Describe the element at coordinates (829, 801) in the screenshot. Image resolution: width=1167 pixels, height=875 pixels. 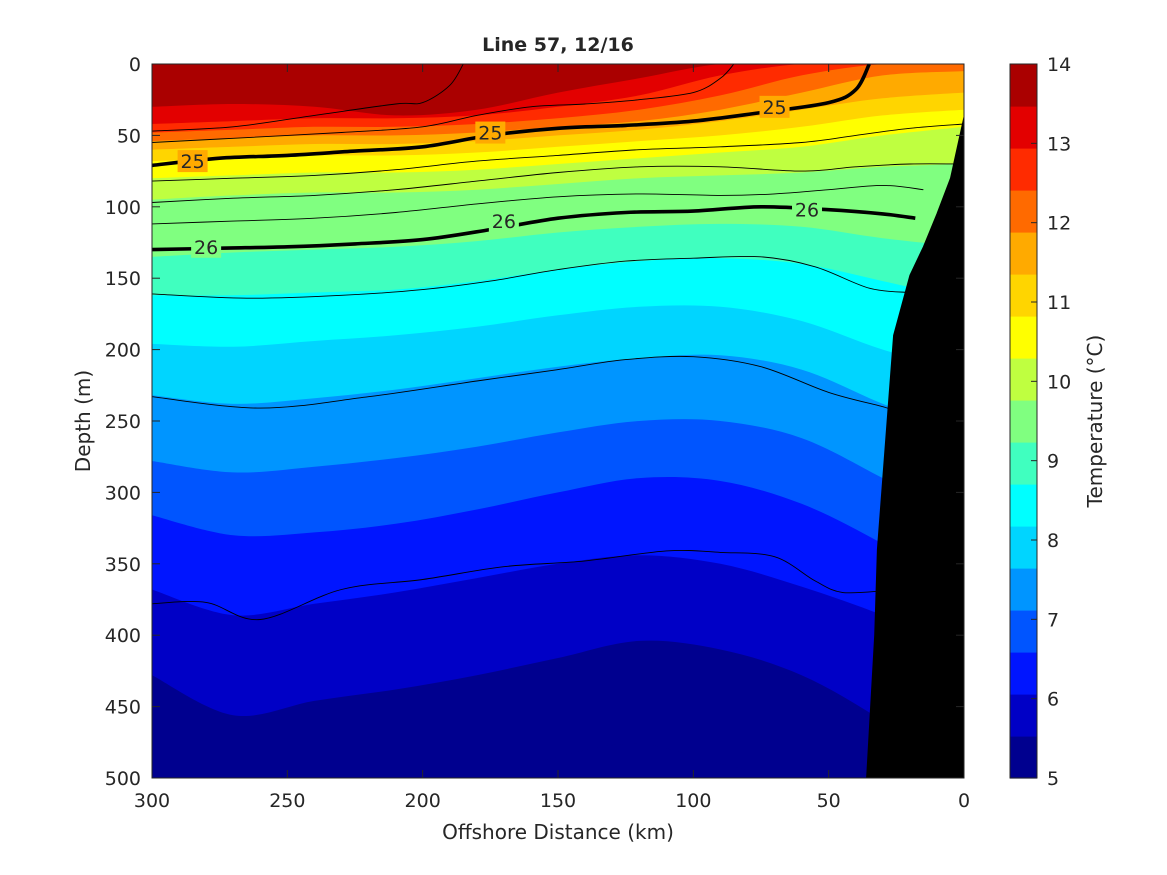
I see `x-tick-label: 50` at that location.